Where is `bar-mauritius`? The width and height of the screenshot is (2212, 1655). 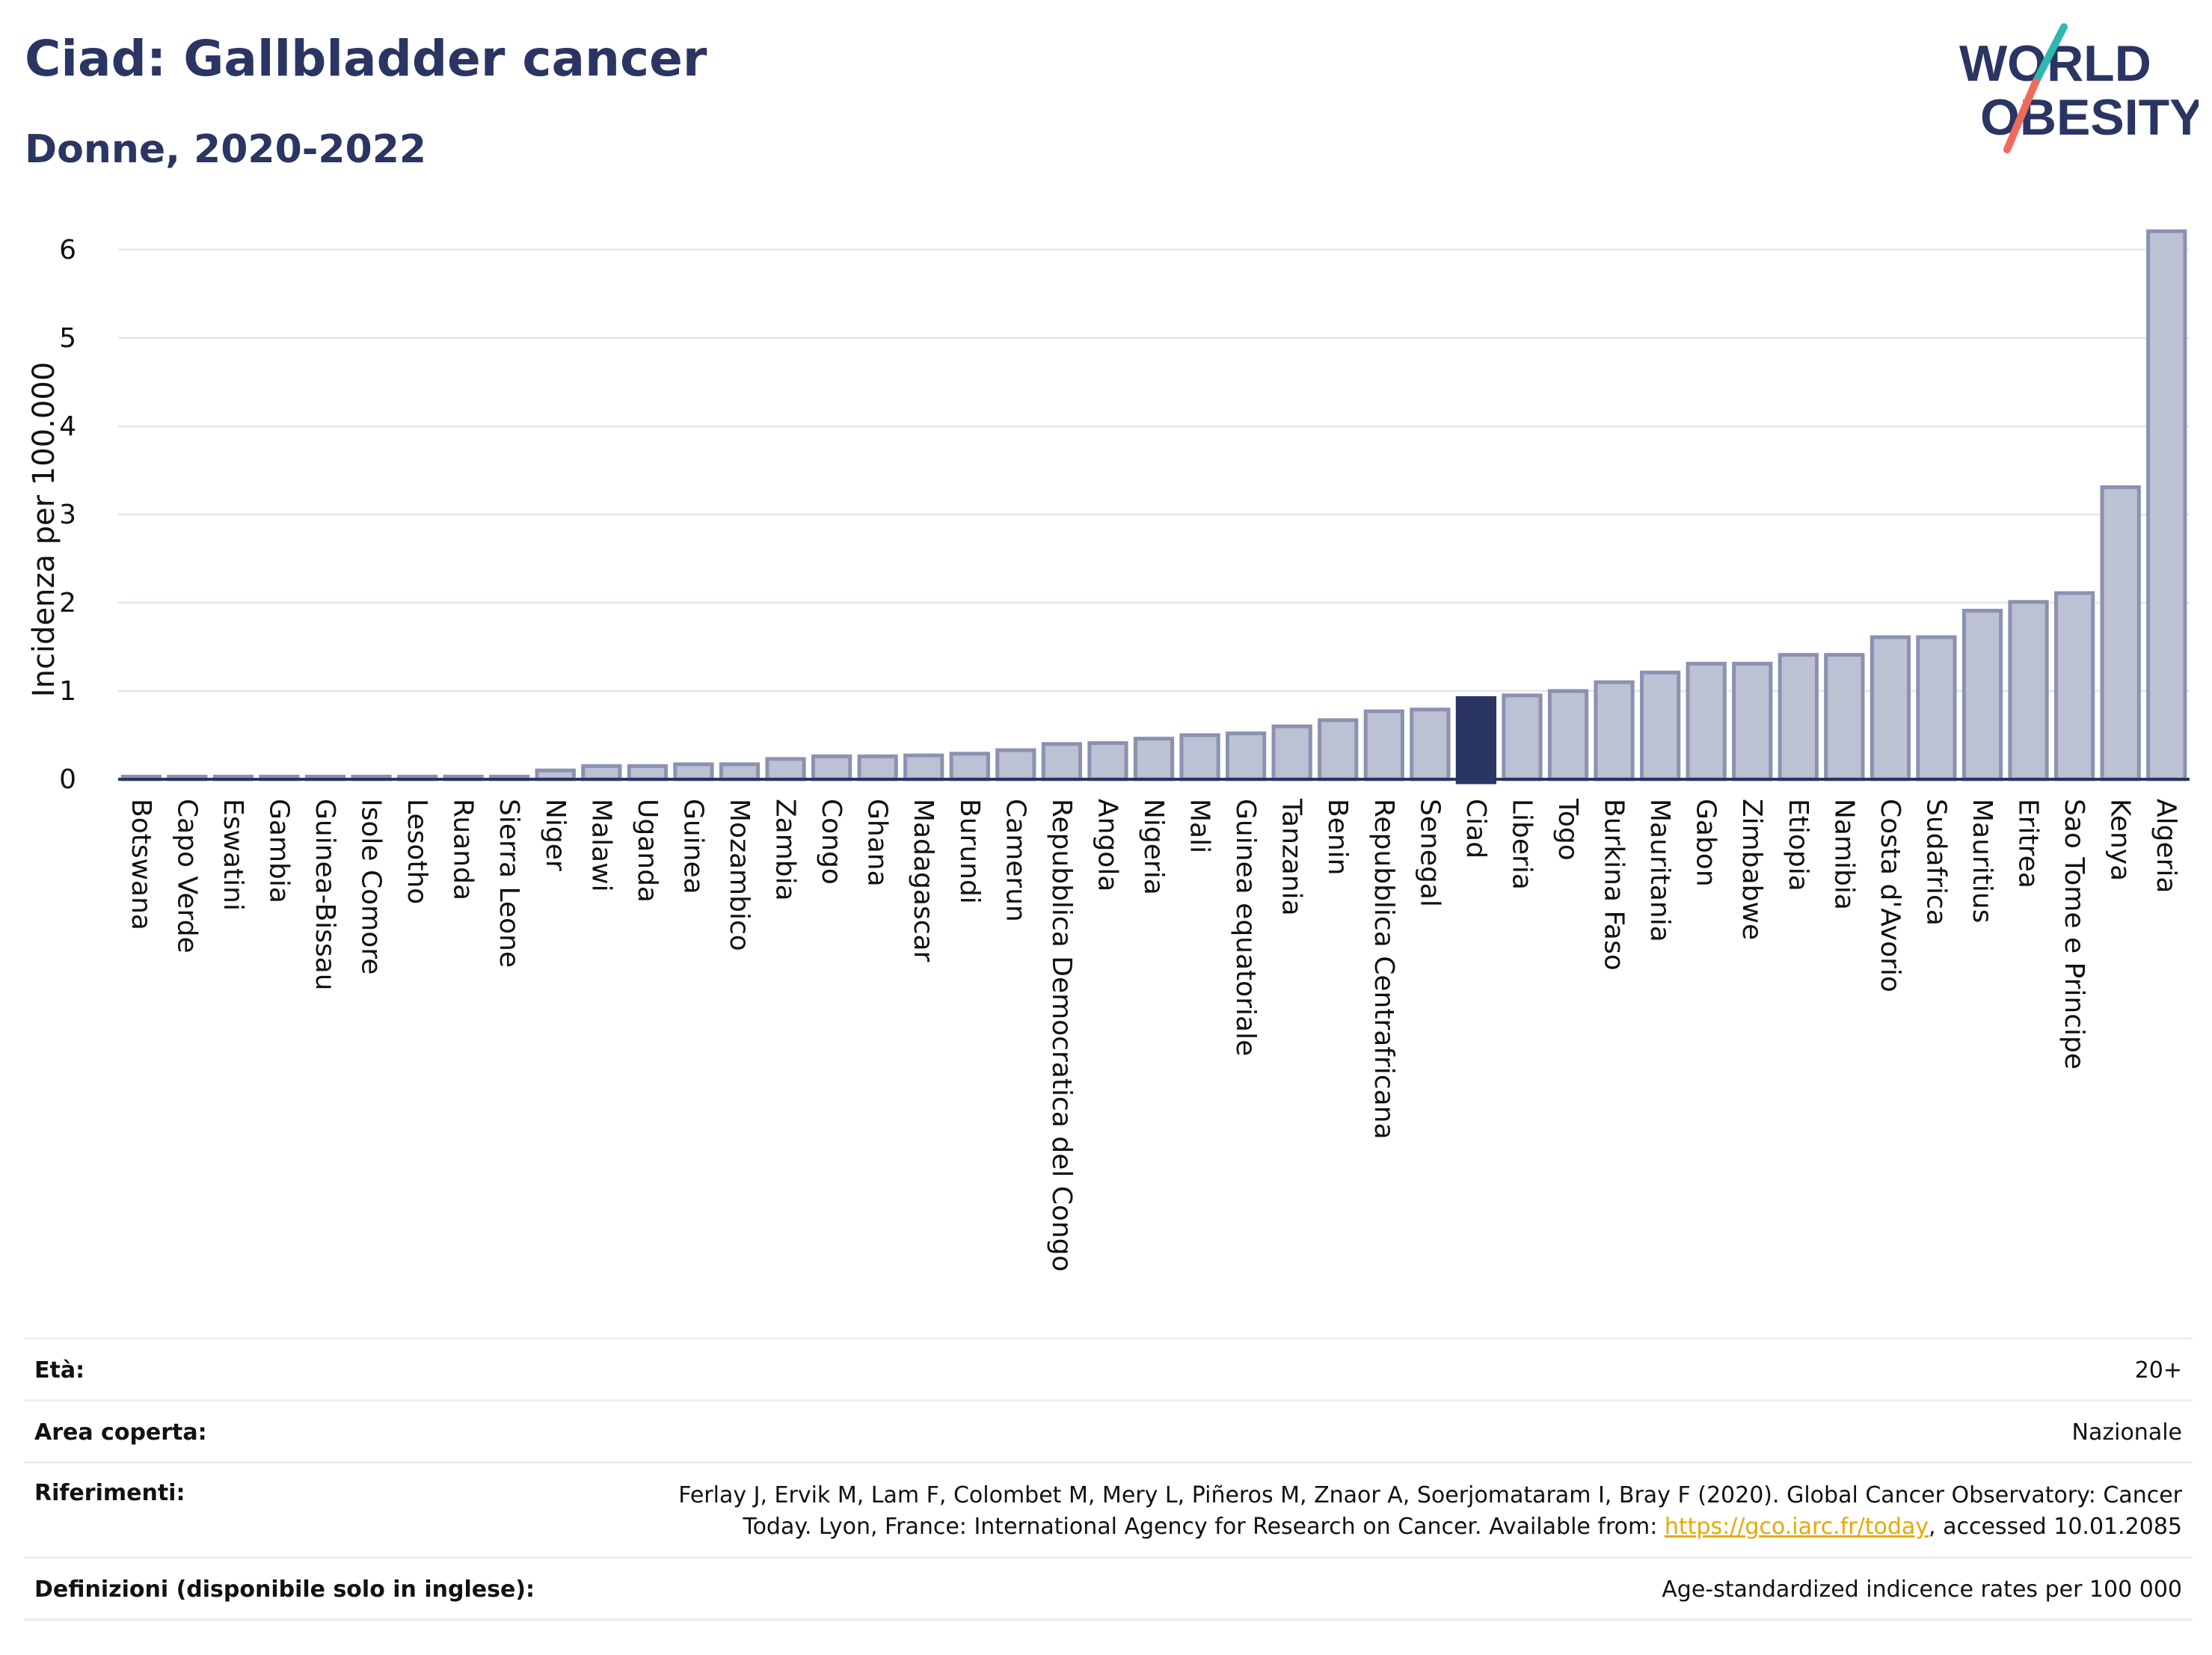
bar-mauritius is located at coordinates (1982, 695).